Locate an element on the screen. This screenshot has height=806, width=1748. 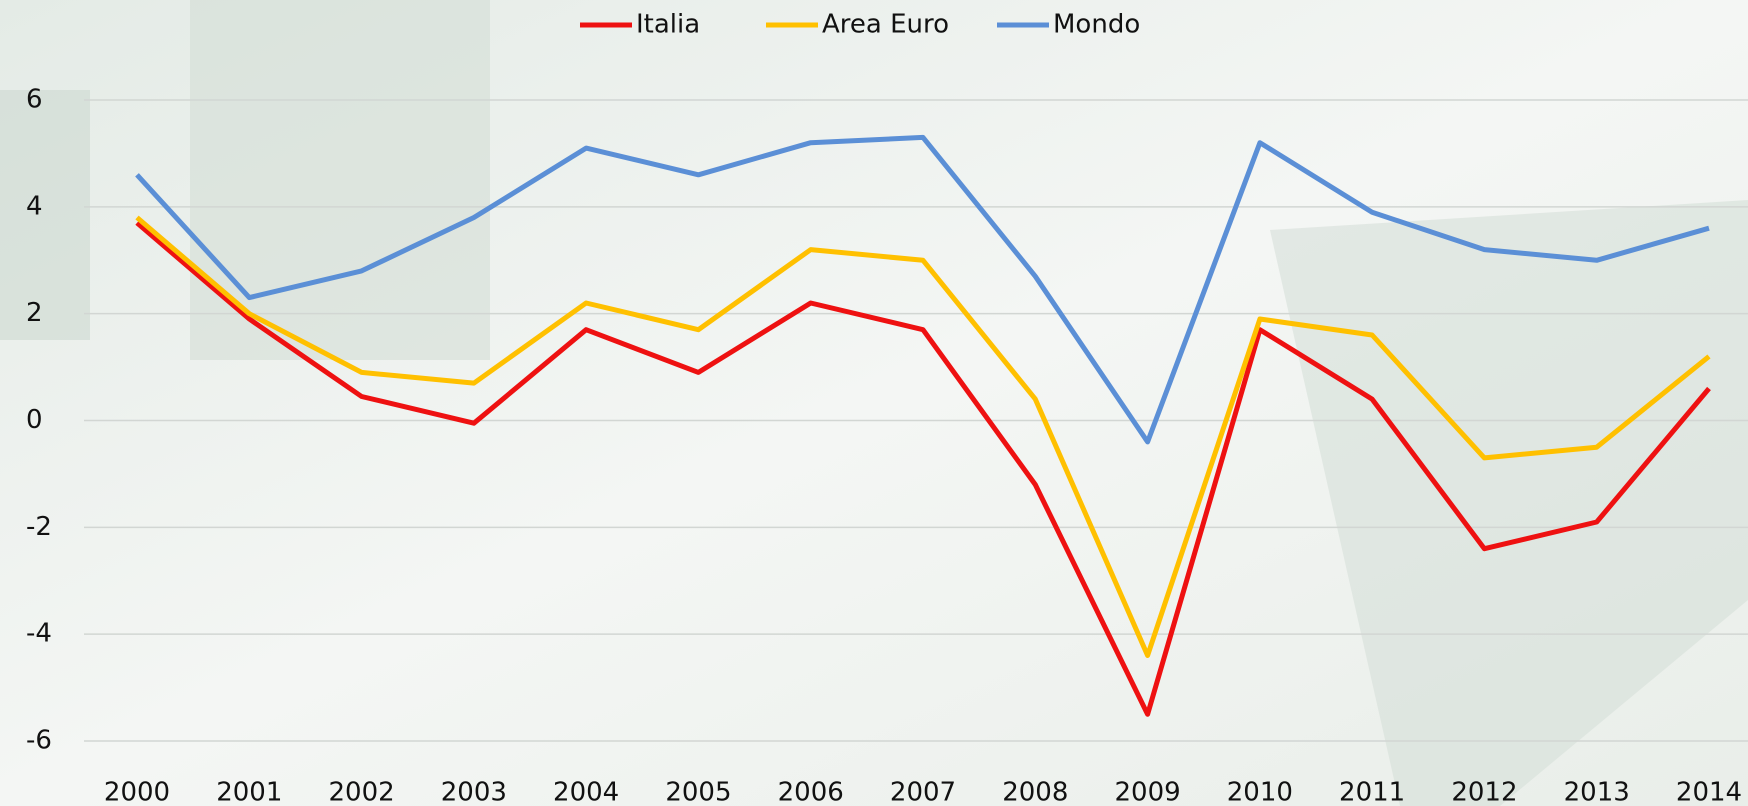
y-tick-label: 4 is located at coordinates (34, 206).